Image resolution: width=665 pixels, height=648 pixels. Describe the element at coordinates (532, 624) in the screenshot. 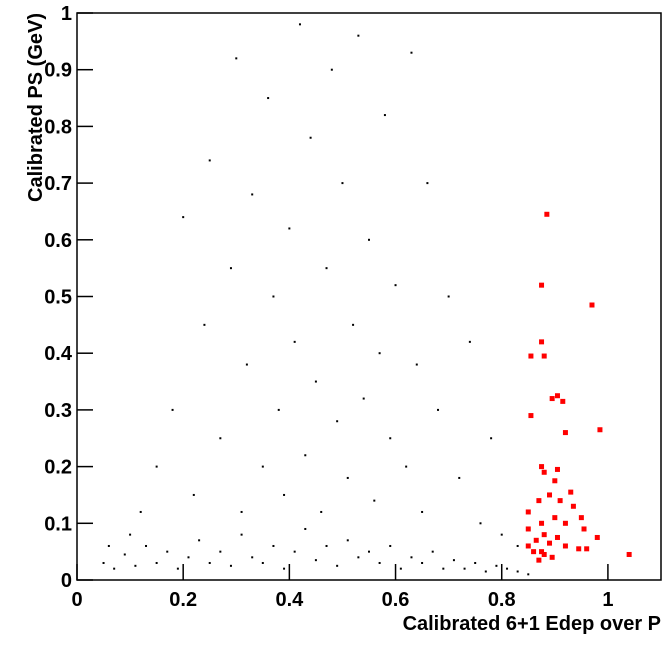

I see `x-axis-title: Calibrated 6+1 Edep over P` at that location.